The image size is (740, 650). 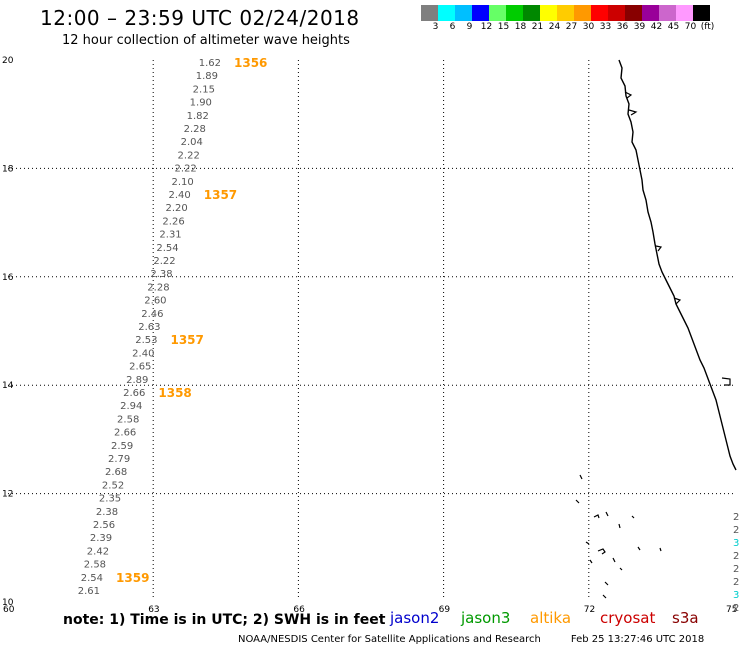 I want to click on legend-label: 42, so click(x=656, y=27).